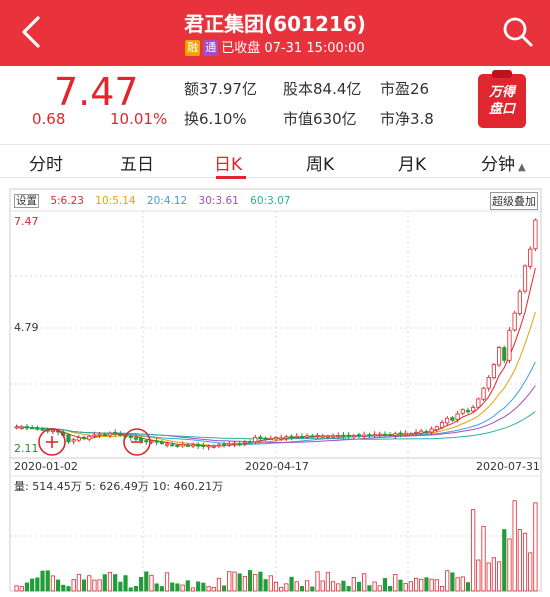 This screenshot has height=597, width=550. I want to click on search-icon, so click(518, 32).